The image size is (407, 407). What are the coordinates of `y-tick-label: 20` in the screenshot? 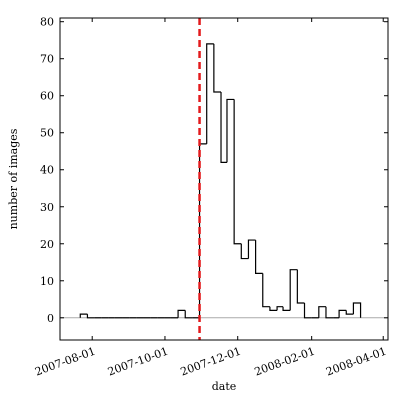 It's located at (47, 244).